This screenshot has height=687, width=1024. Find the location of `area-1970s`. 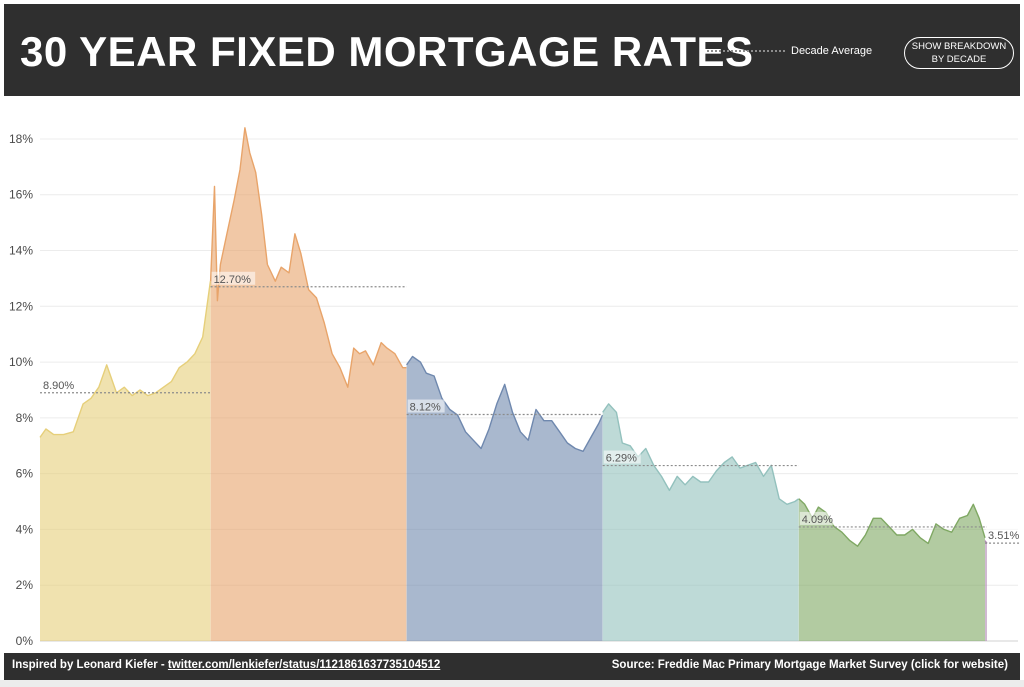

area-1970s is located at coordinates (125, 461).